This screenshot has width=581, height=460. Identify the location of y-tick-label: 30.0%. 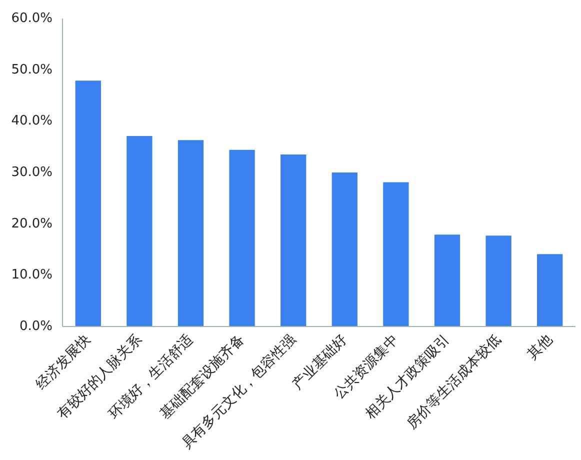
(32, 172).